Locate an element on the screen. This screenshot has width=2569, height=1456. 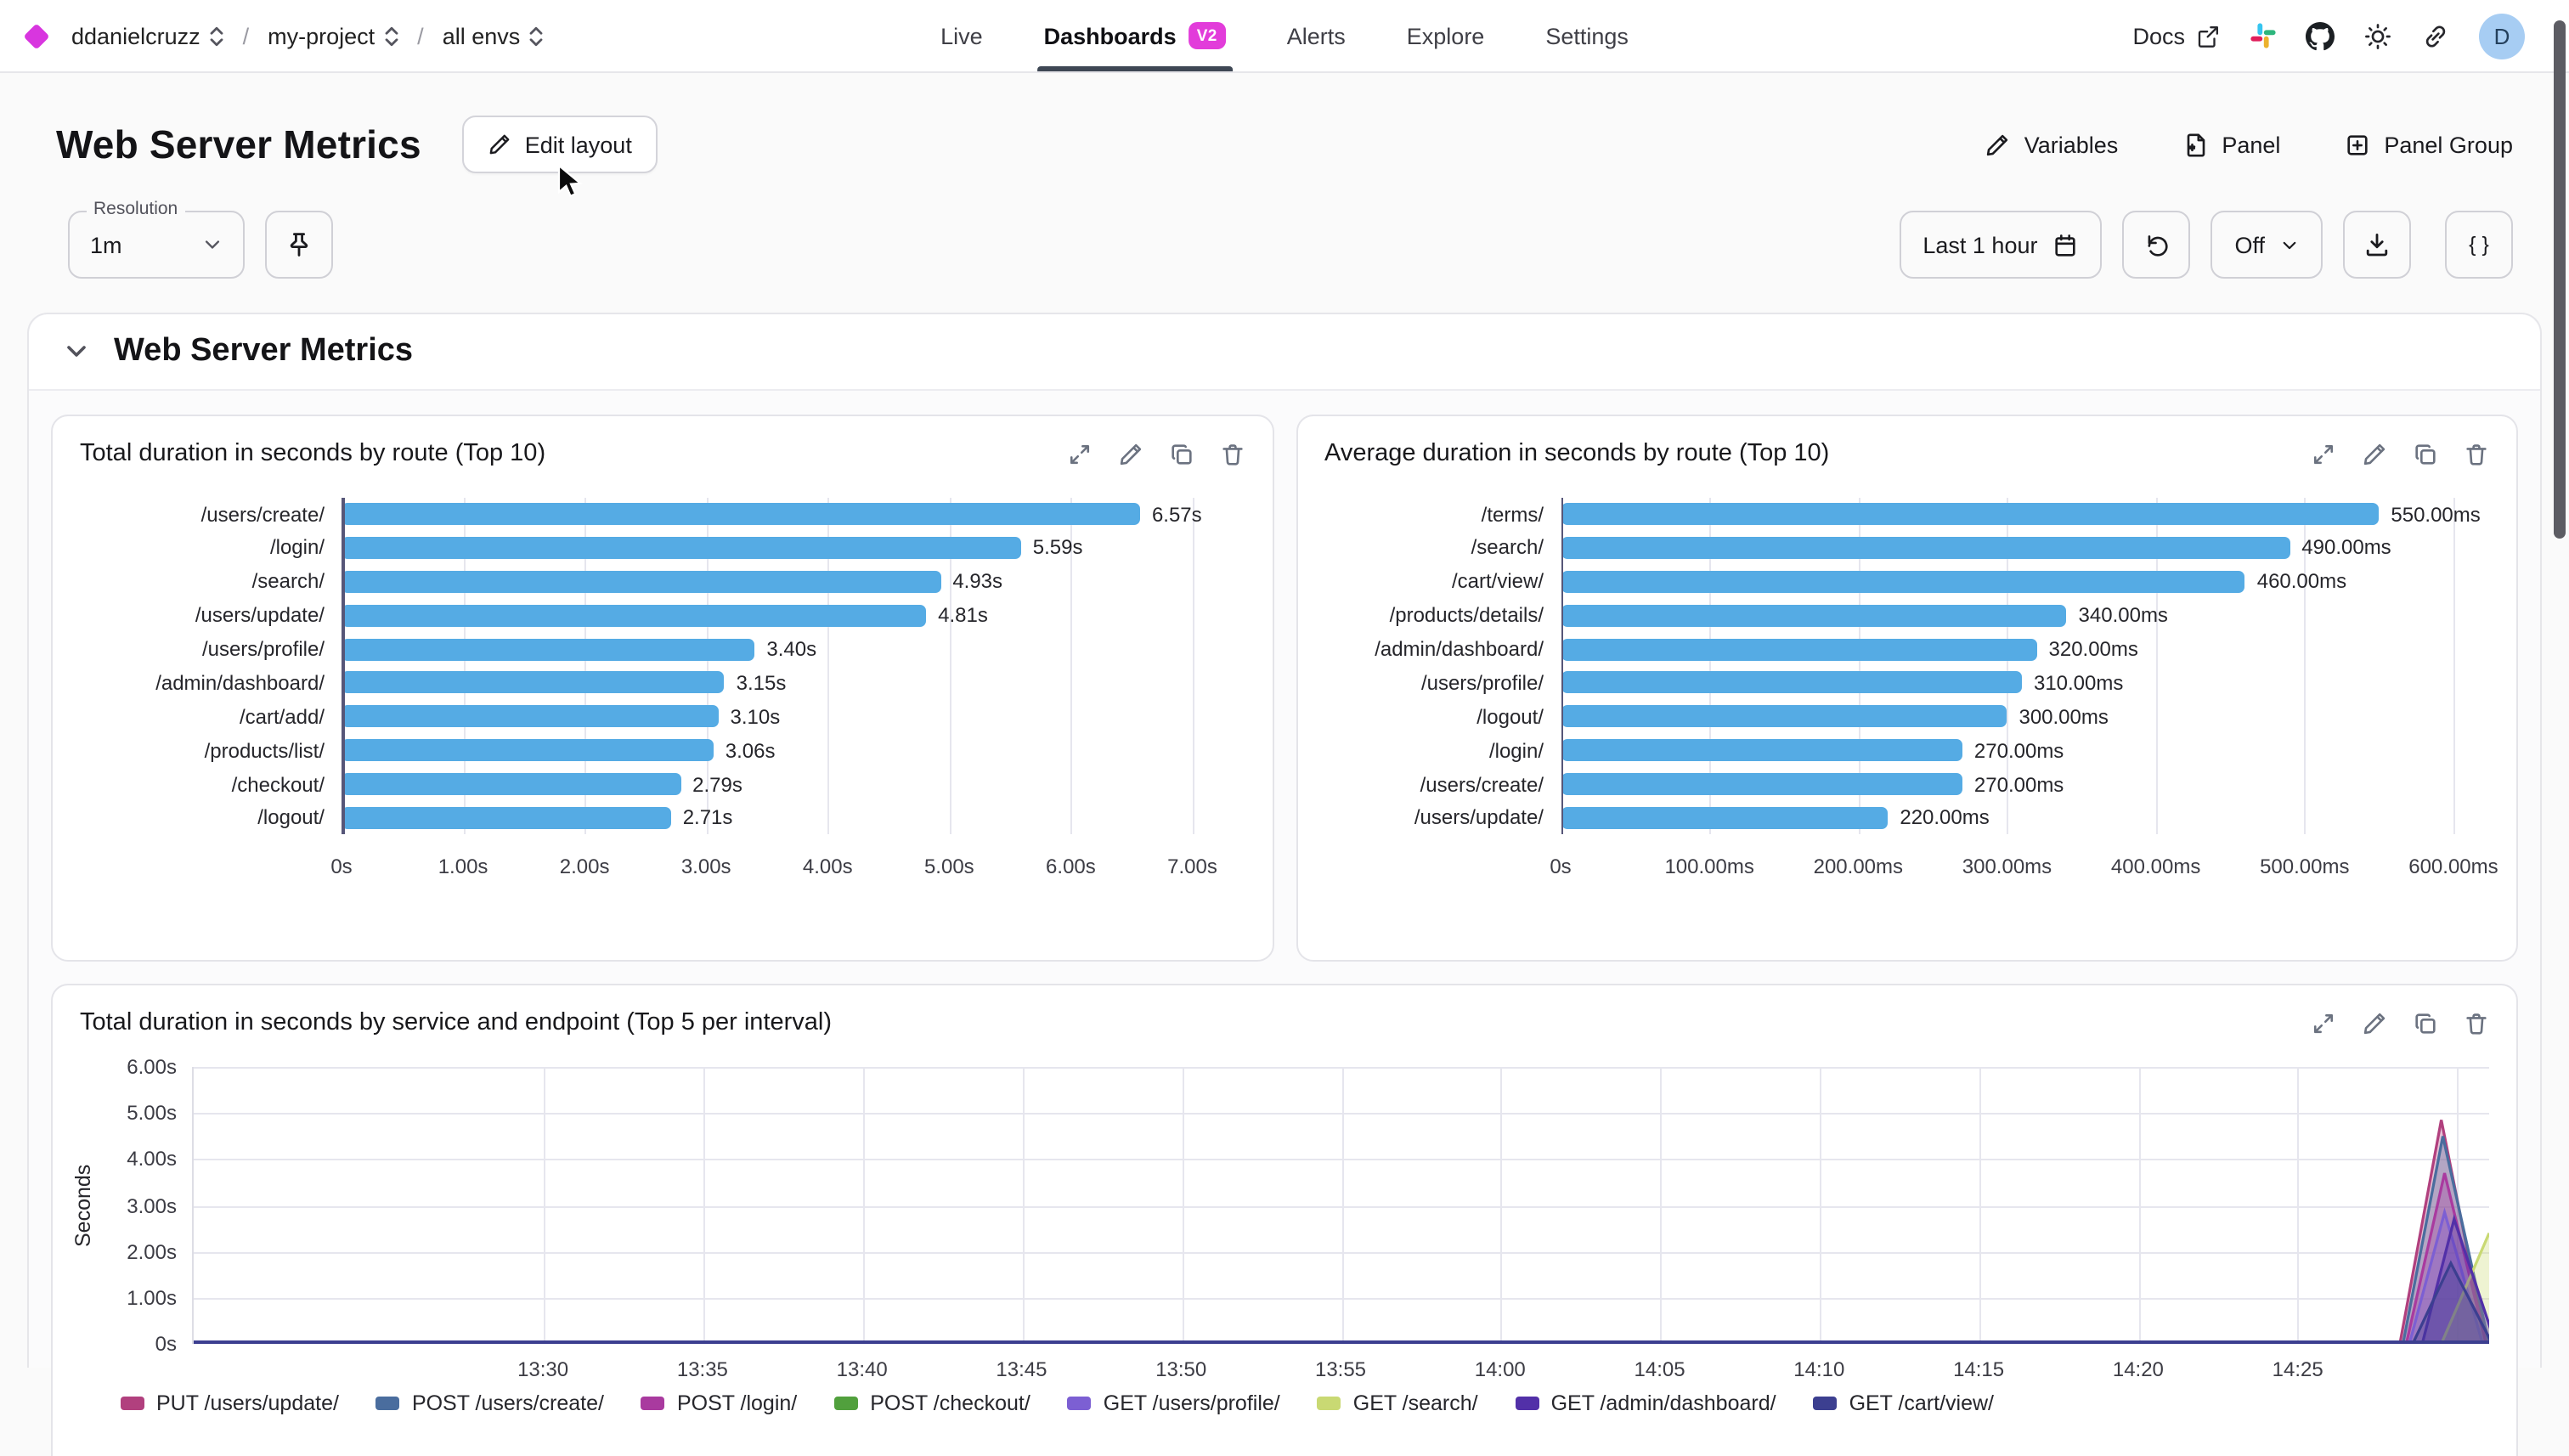
x-tick-label: 13:40 is located at coordinates (862, 1369).